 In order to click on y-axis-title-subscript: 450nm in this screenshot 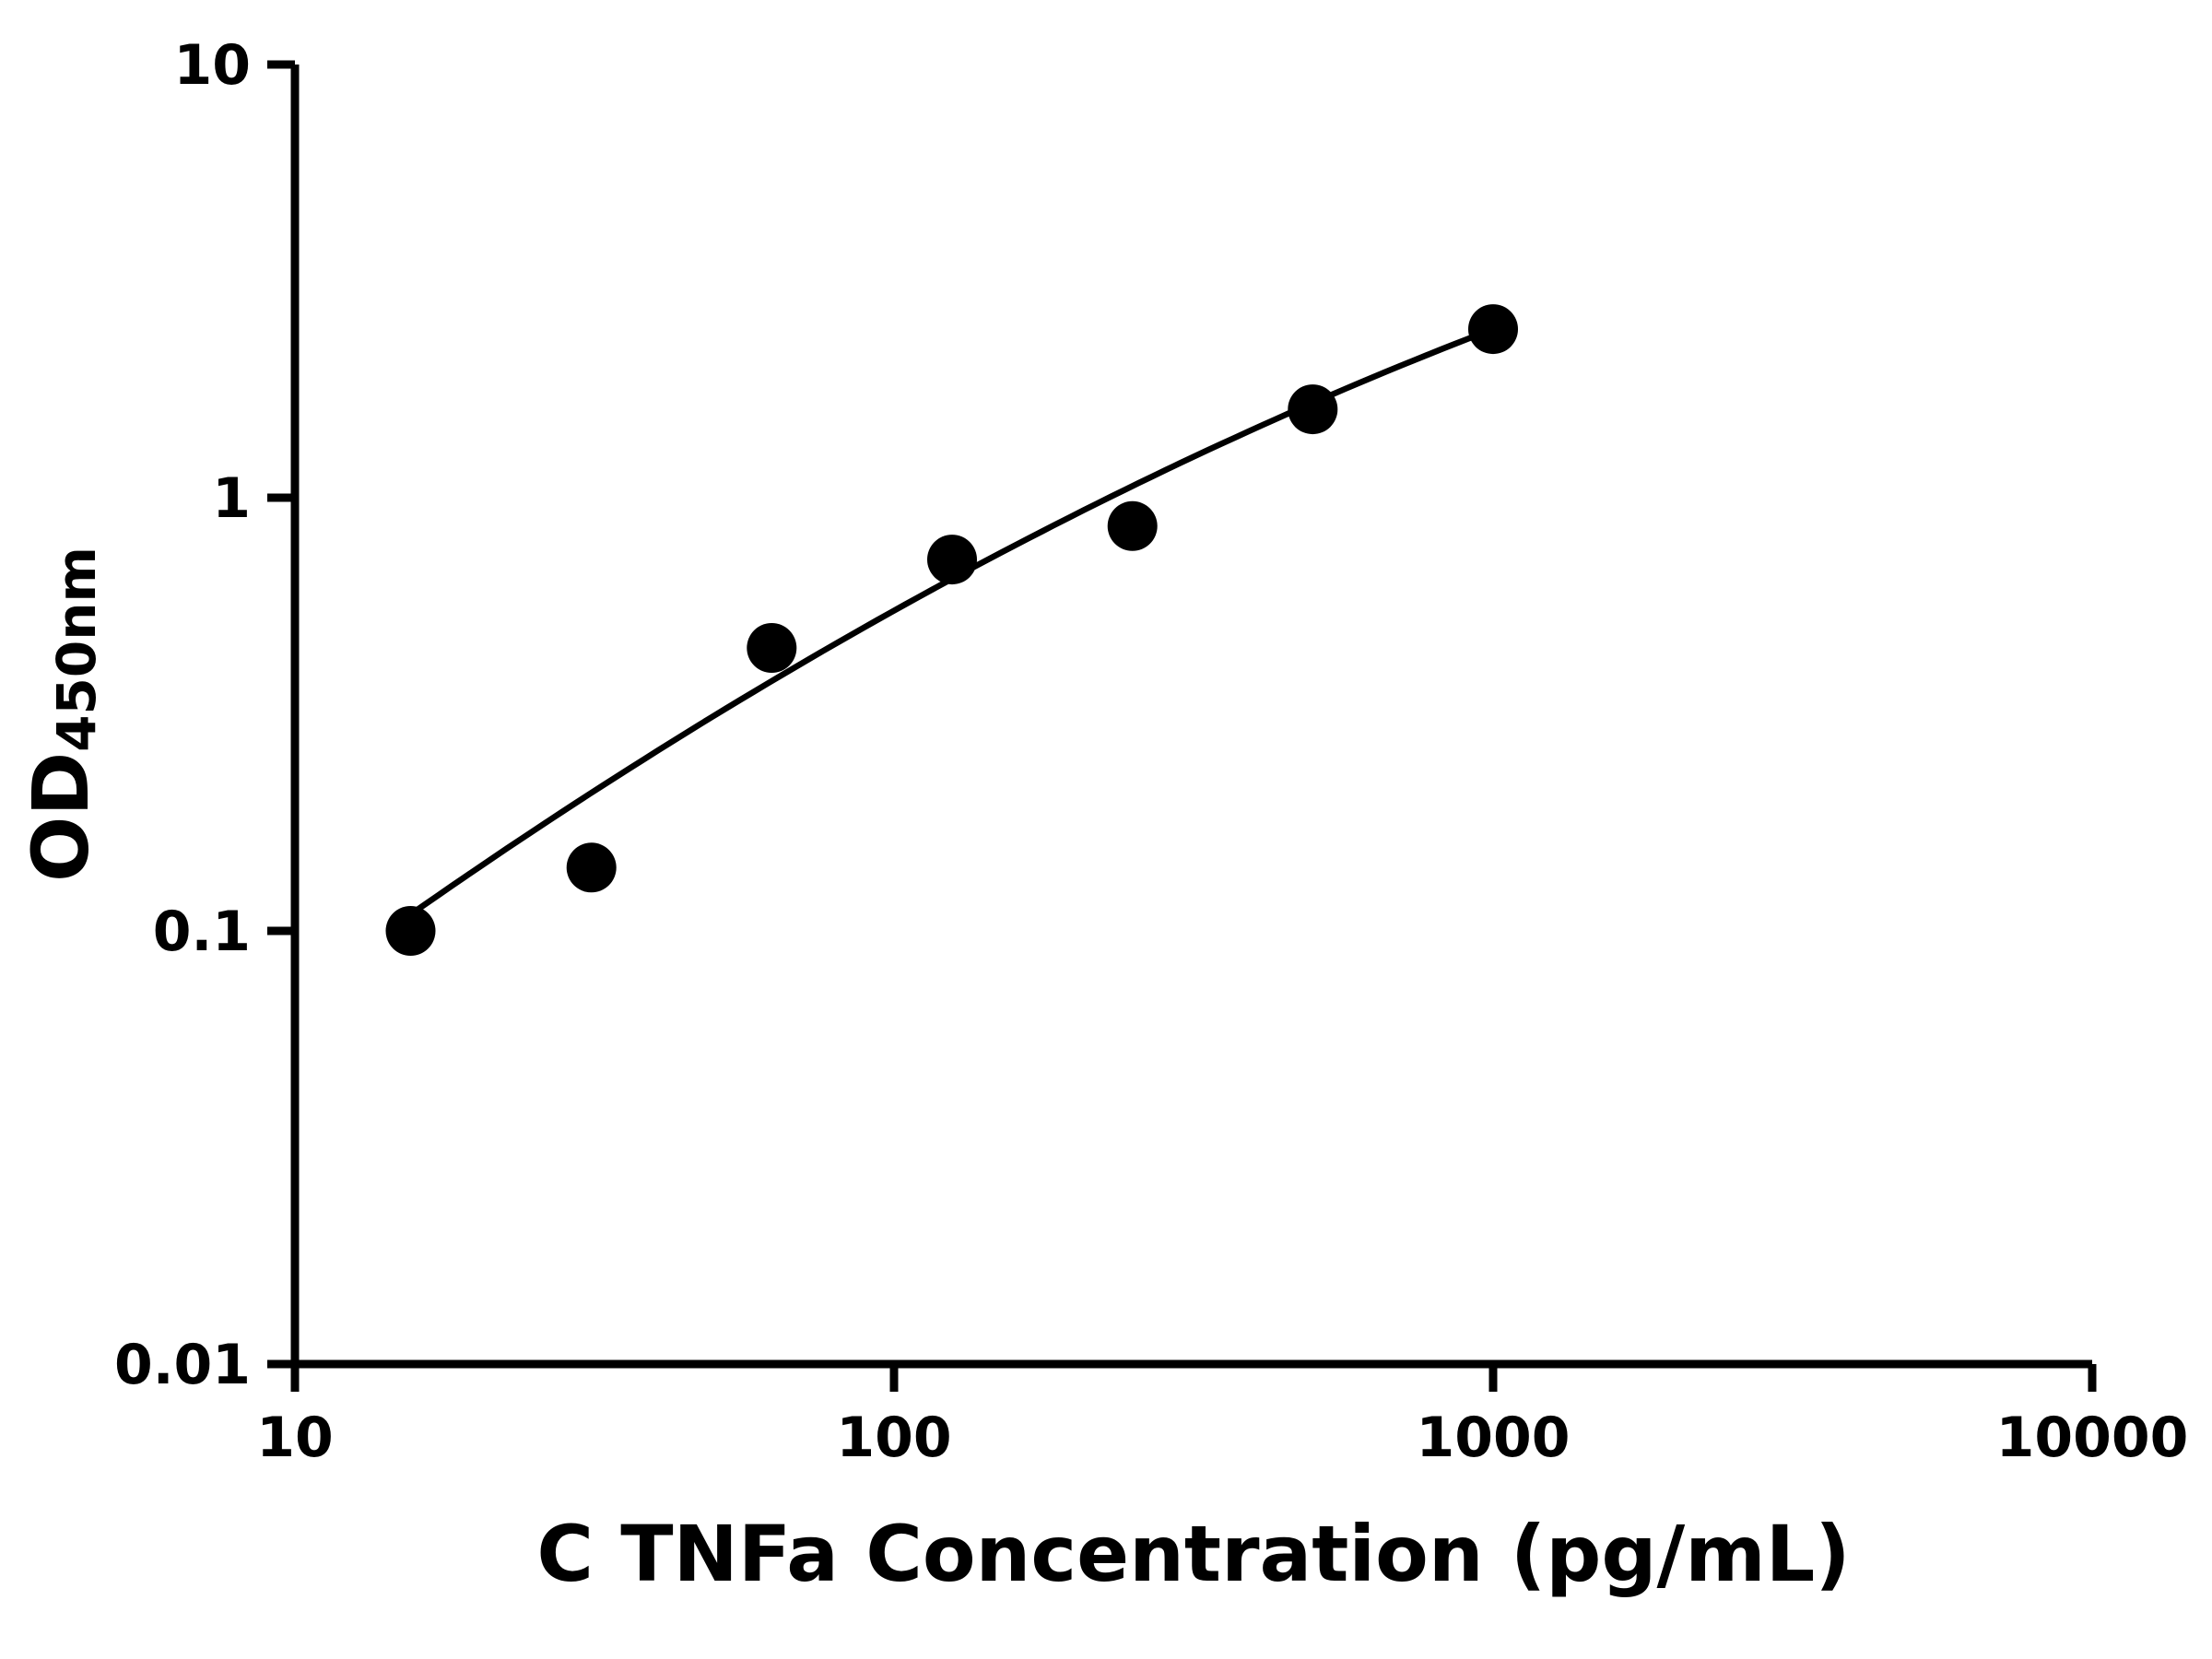, I will do `click(76, 649)`.